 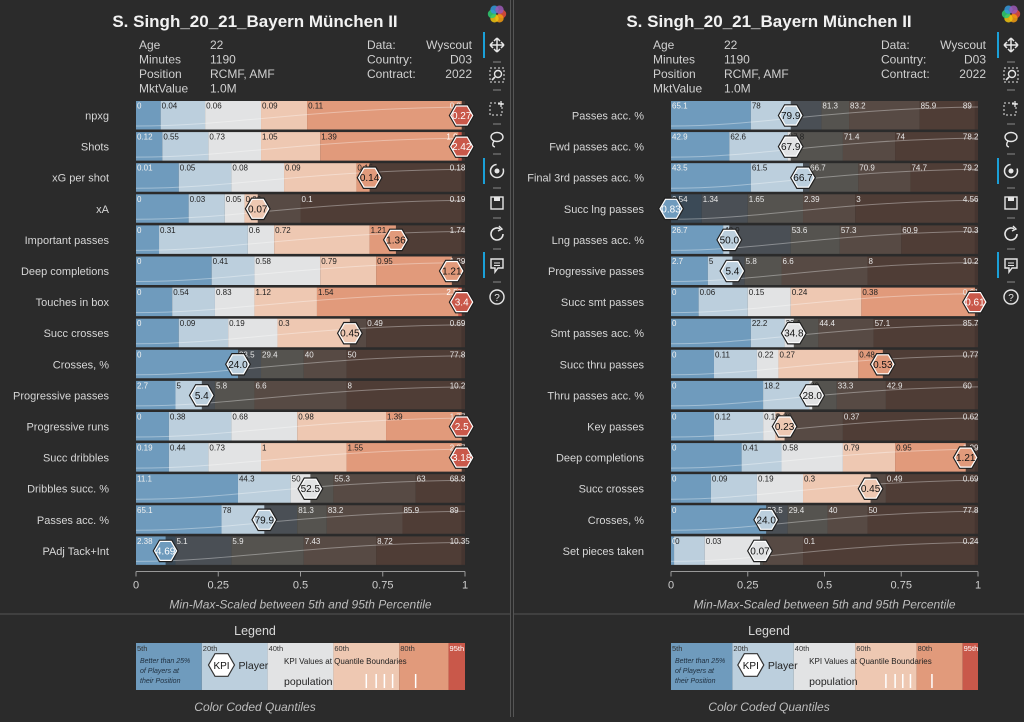 I want to click on legend-kpi-label: KPI, so click(x=221, y=666).